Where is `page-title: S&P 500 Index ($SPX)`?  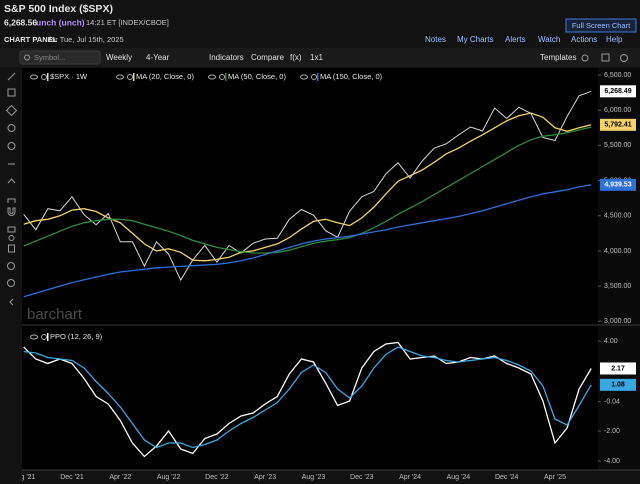
page-title: S&P 500 Index ($SPX) is located at coordinates (58, 9).